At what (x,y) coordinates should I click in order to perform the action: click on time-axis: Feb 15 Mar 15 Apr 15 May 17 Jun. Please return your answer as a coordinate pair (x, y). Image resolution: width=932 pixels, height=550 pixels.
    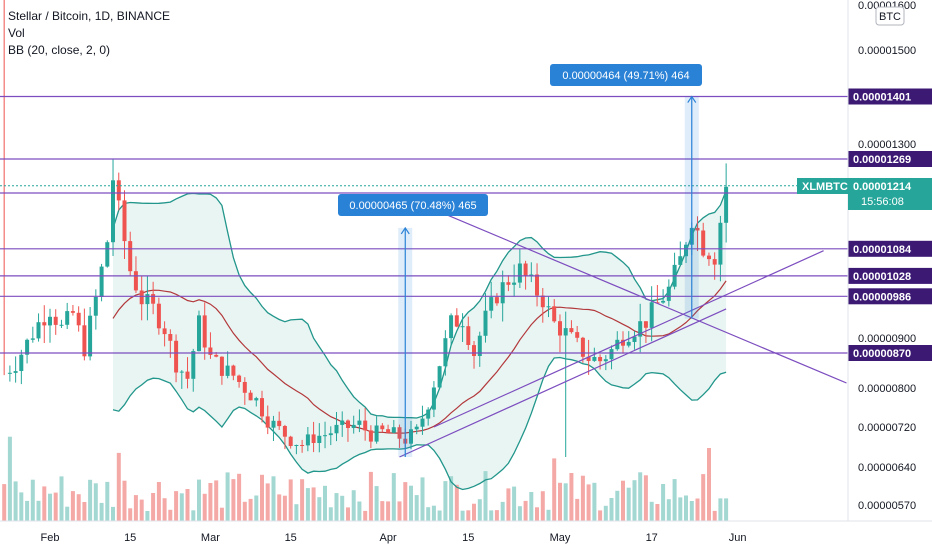
    Looking at the image, I should click on (466, 532).